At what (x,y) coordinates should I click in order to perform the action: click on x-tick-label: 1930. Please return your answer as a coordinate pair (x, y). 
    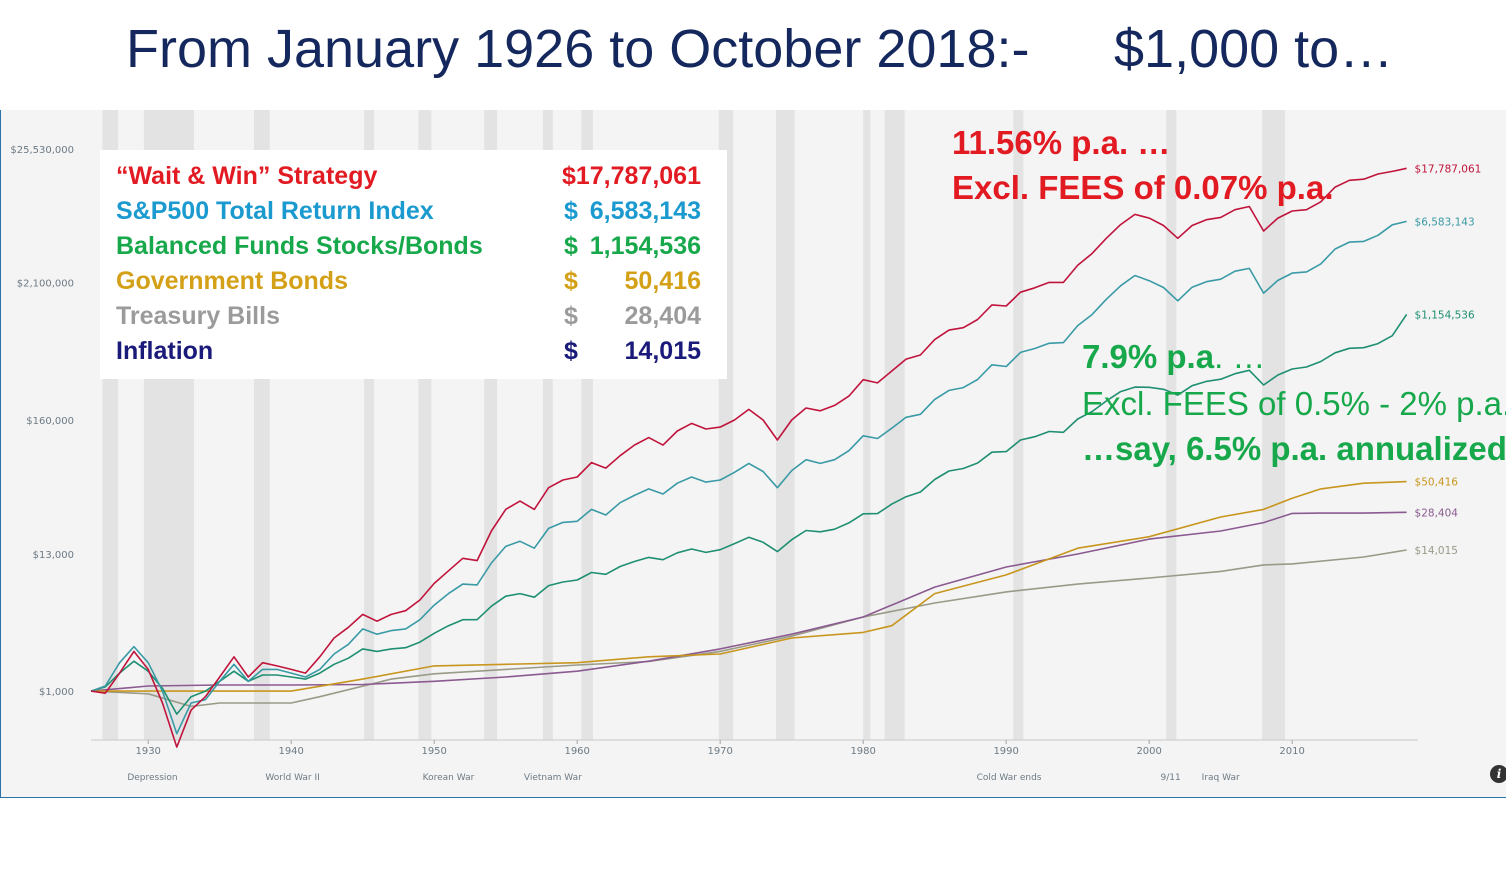
    Looking at the image, I should click on (147, 751).